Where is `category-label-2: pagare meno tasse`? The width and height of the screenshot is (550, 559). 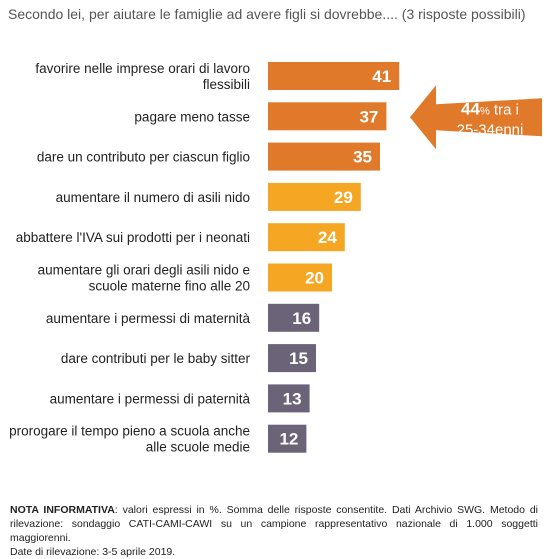 category-label-2: pagare meno tasse is located at coordinates (192, 116).